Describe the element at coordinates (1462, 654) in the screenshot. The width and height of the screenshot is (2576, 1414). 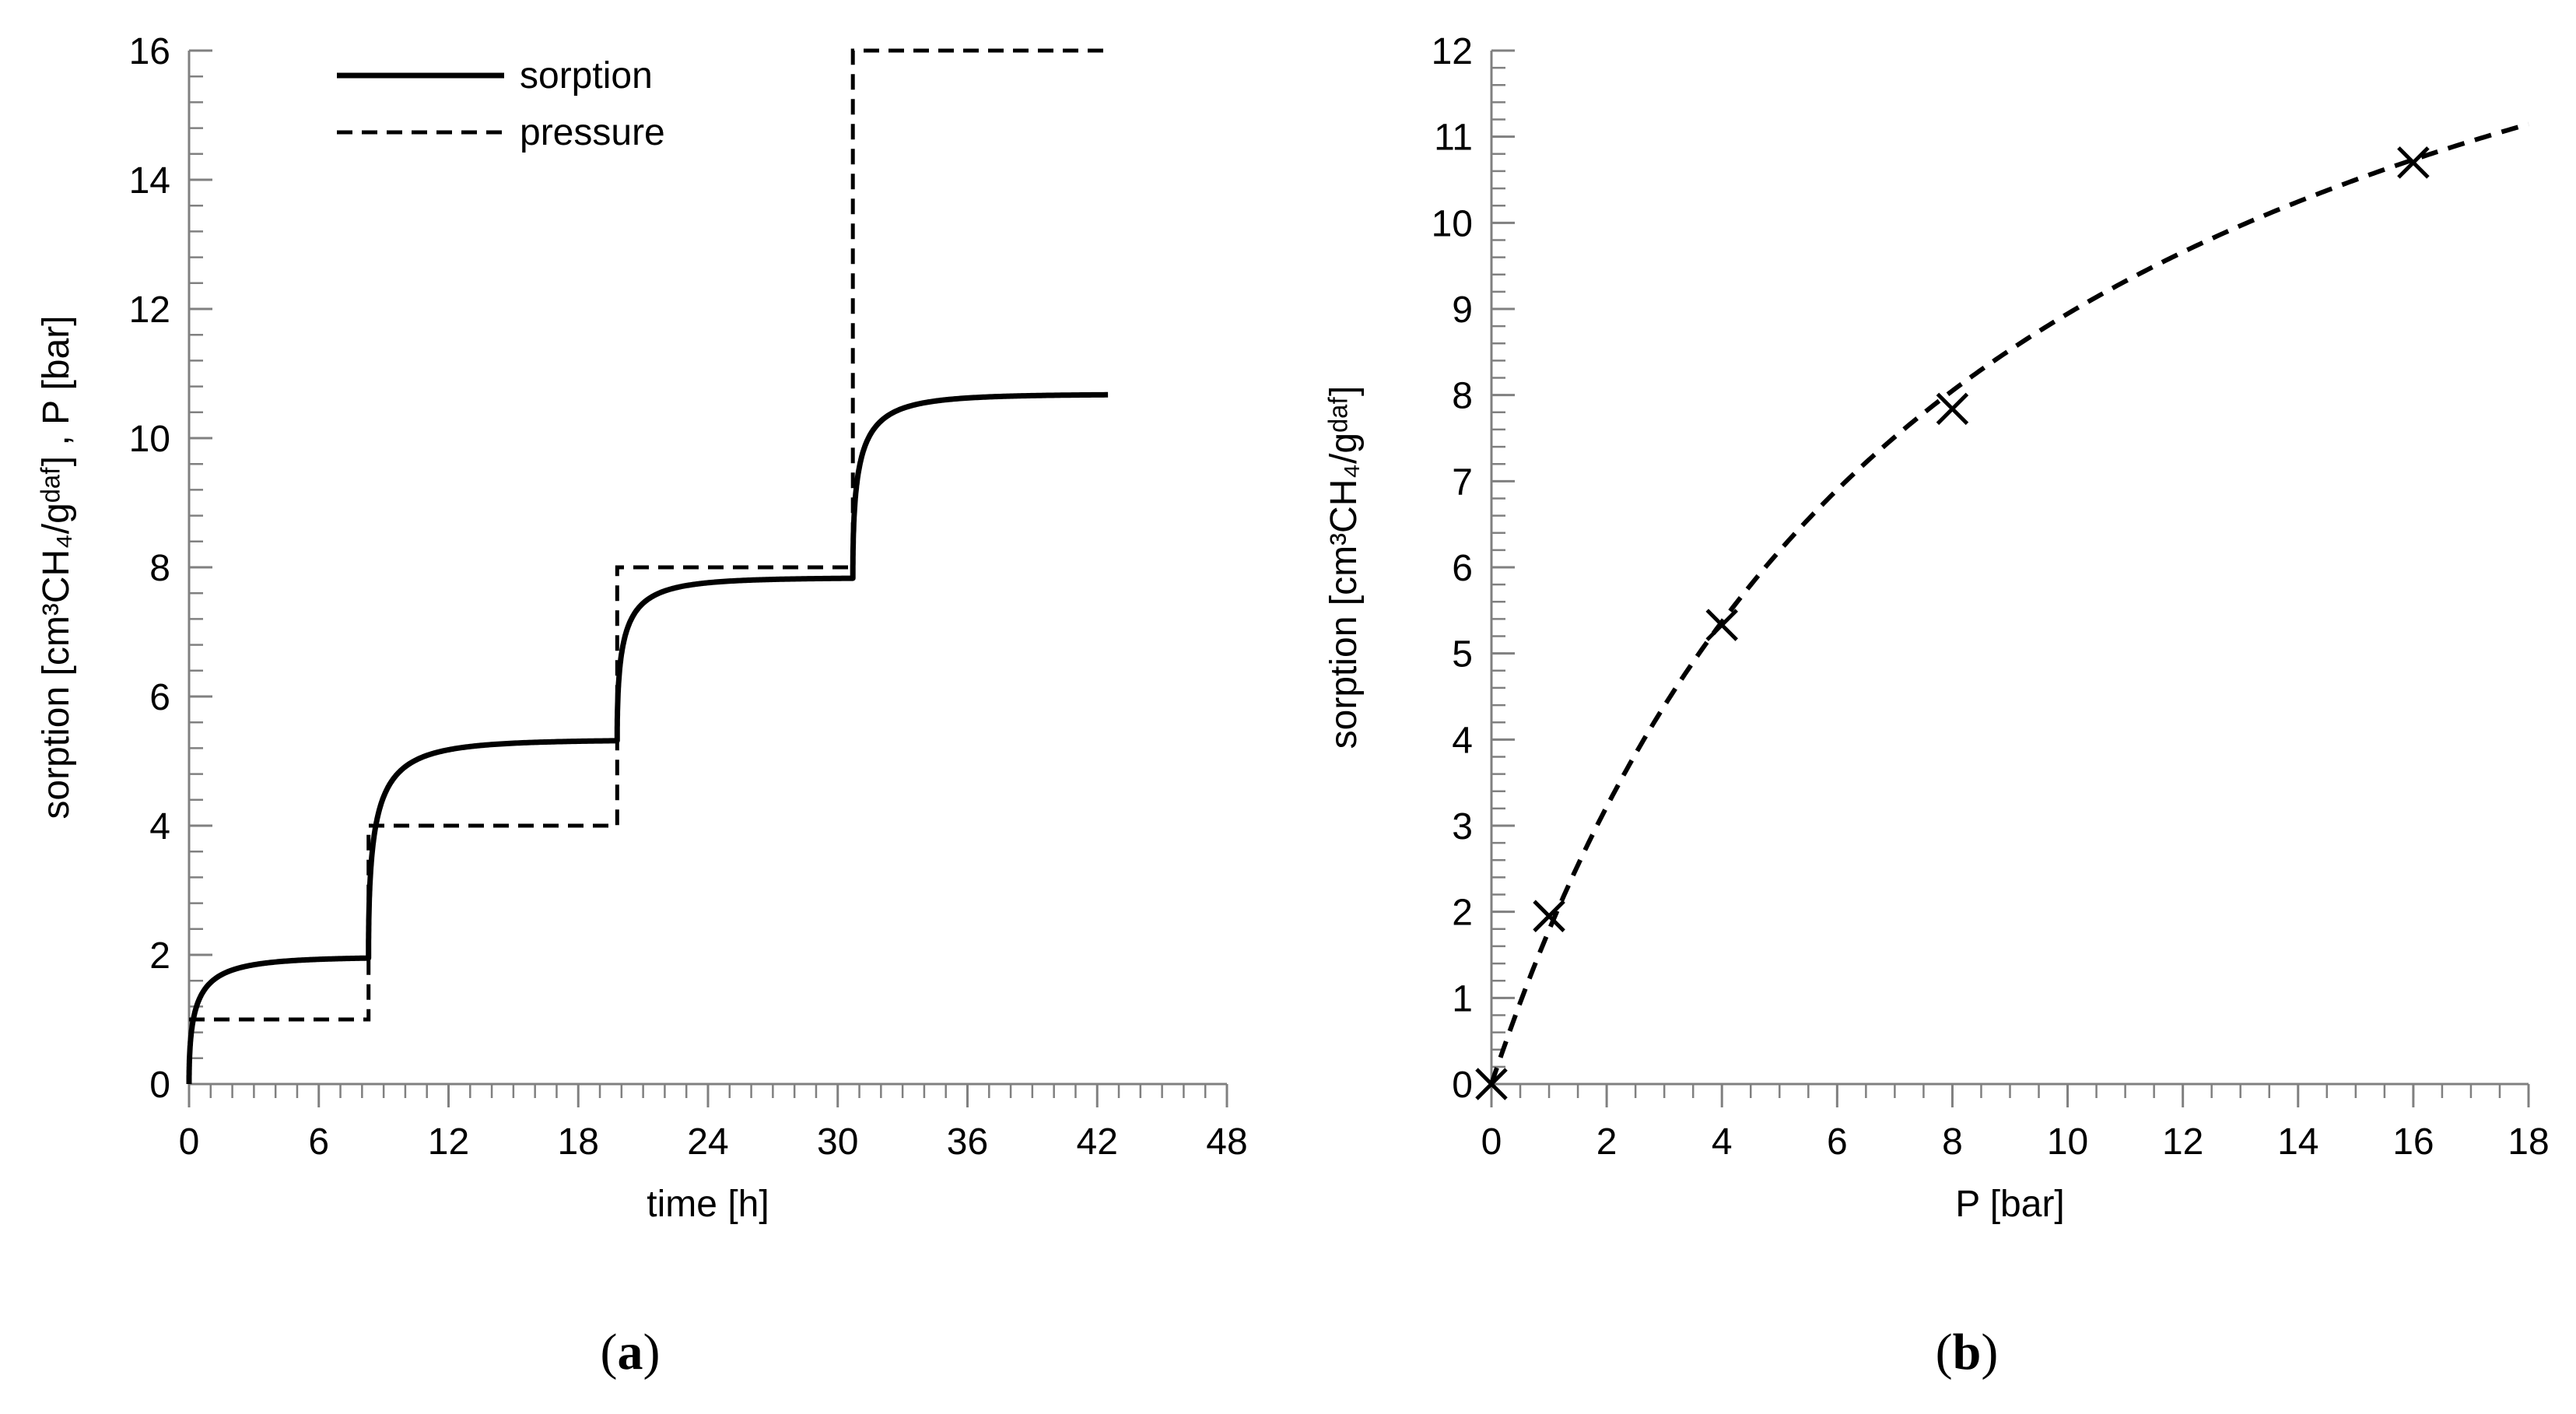
I see `y-tick-label: 5` at that location.